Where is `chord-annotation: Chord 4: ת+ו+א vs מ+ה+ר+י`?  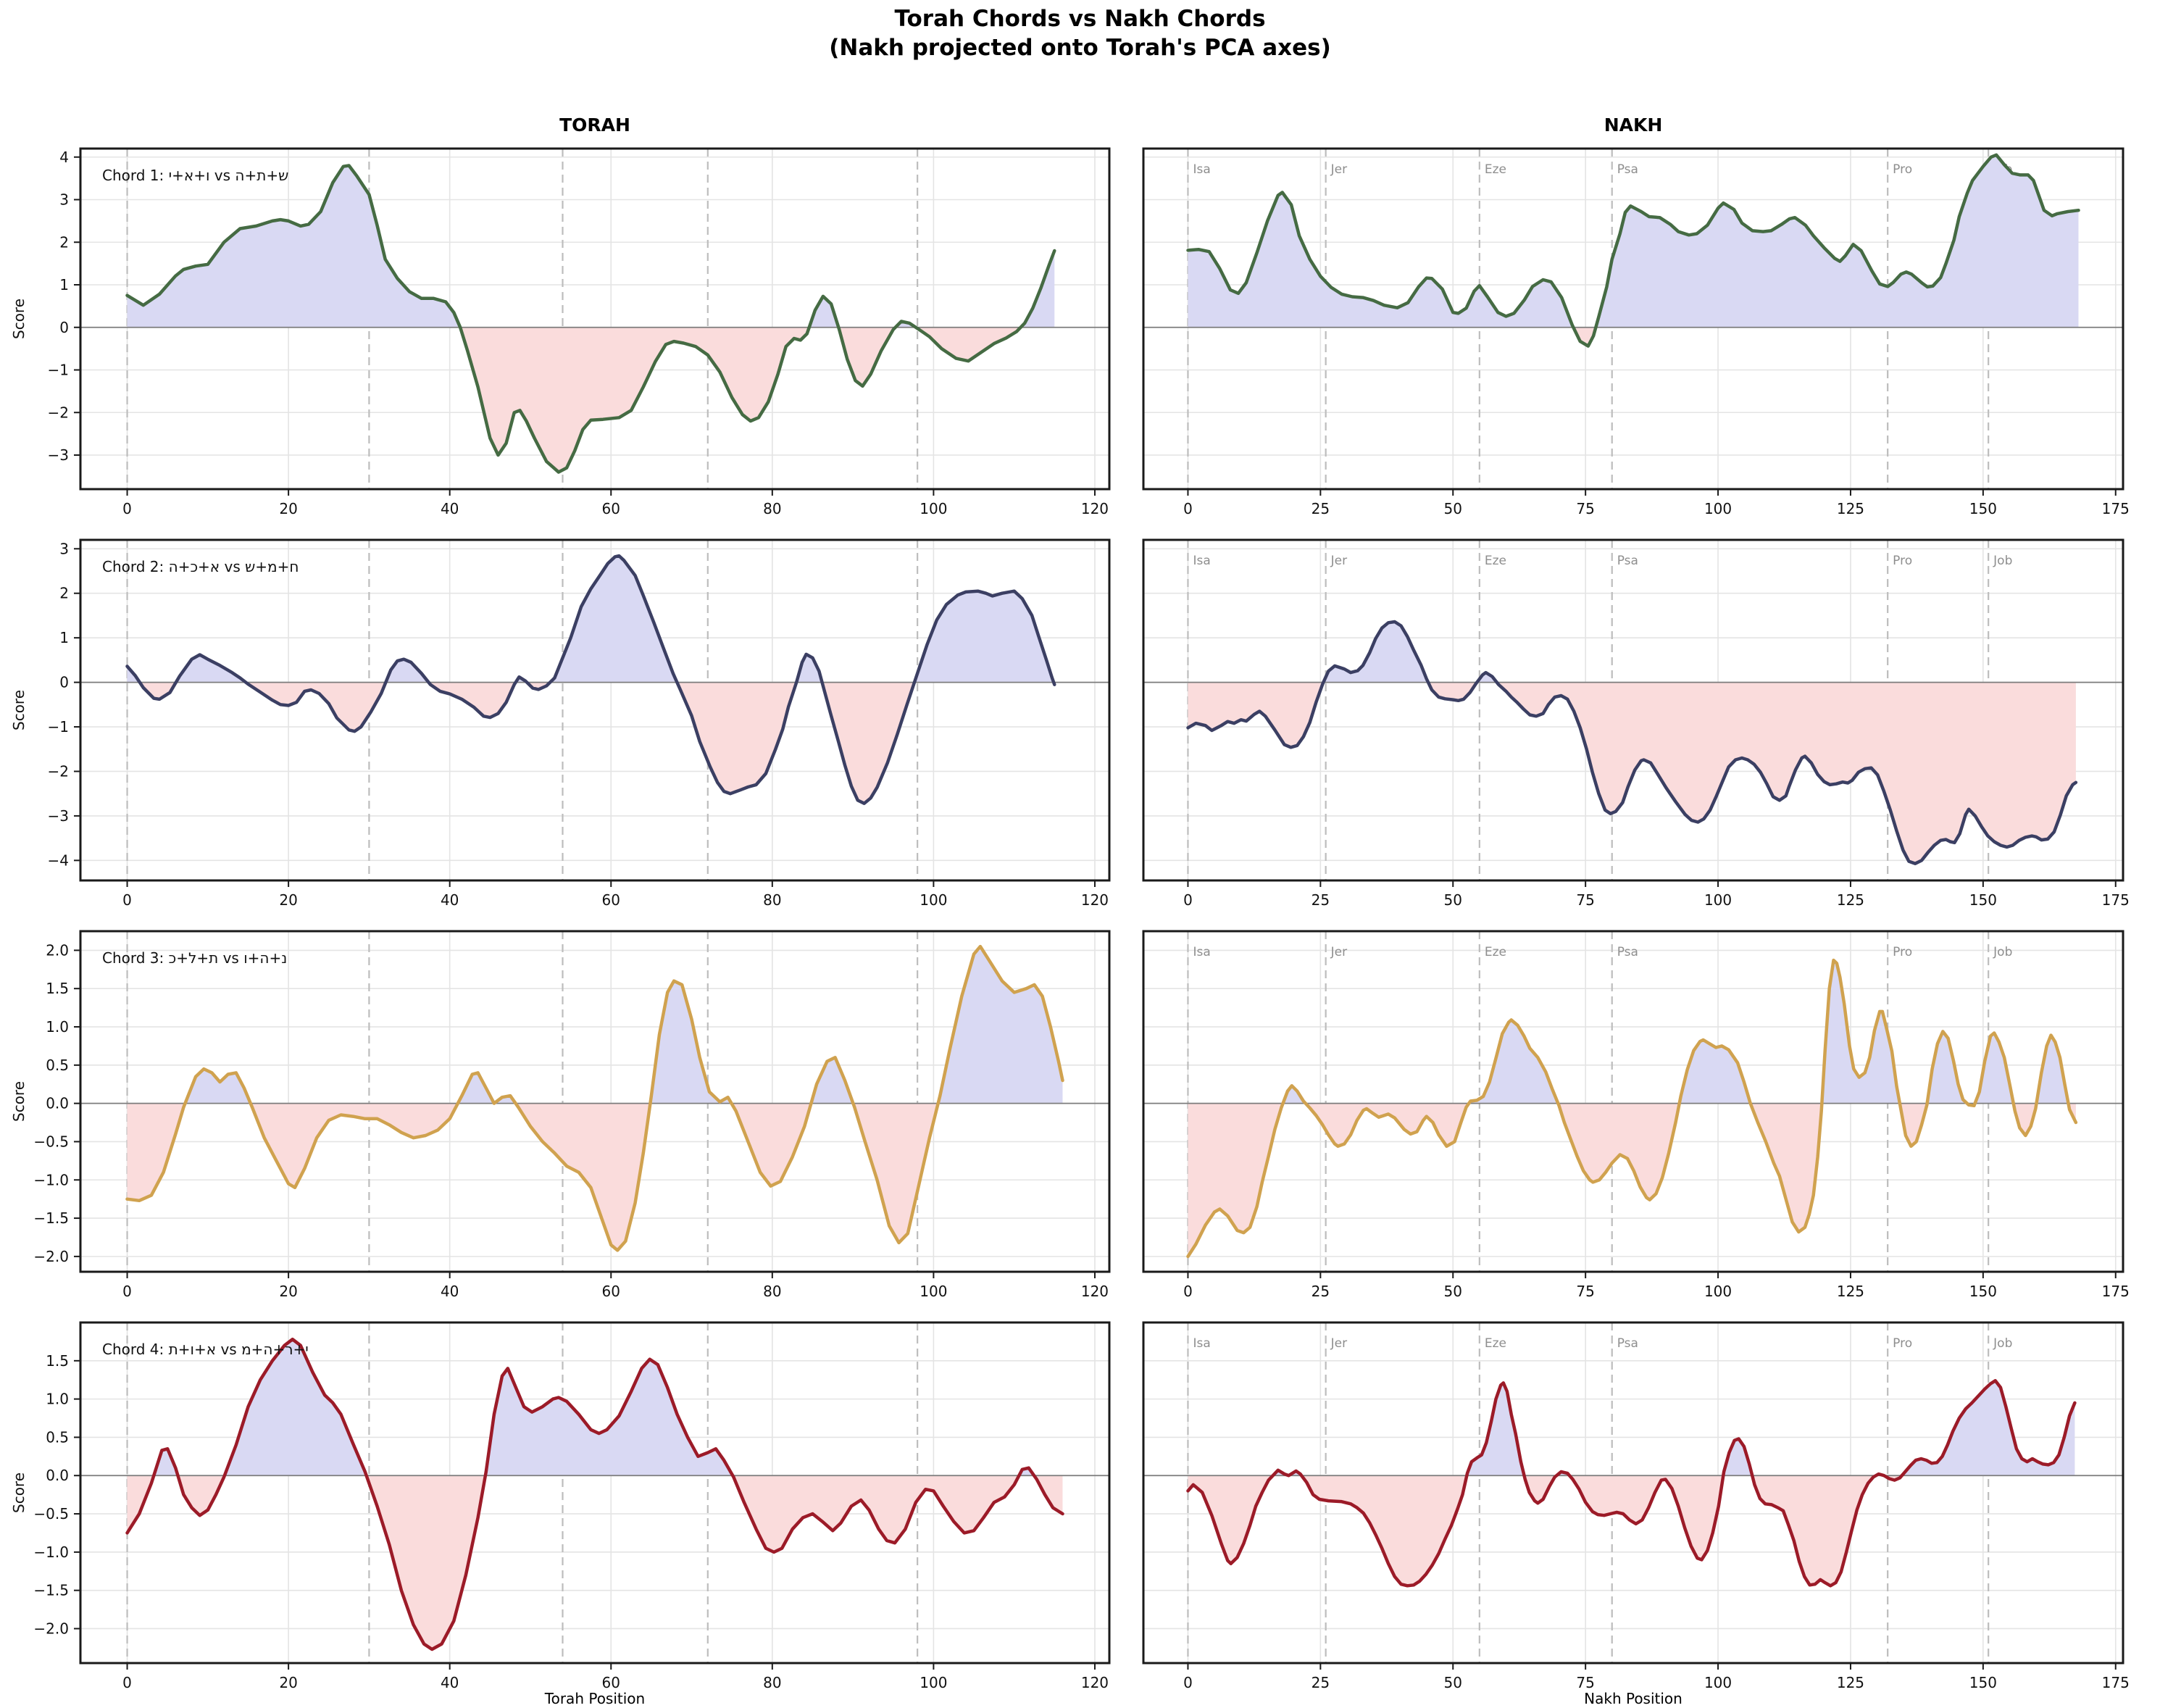
chord-annotation: Chord 4: ת+ו+א vs מ+ה+ר+י is located at coordinates (205, 1349).